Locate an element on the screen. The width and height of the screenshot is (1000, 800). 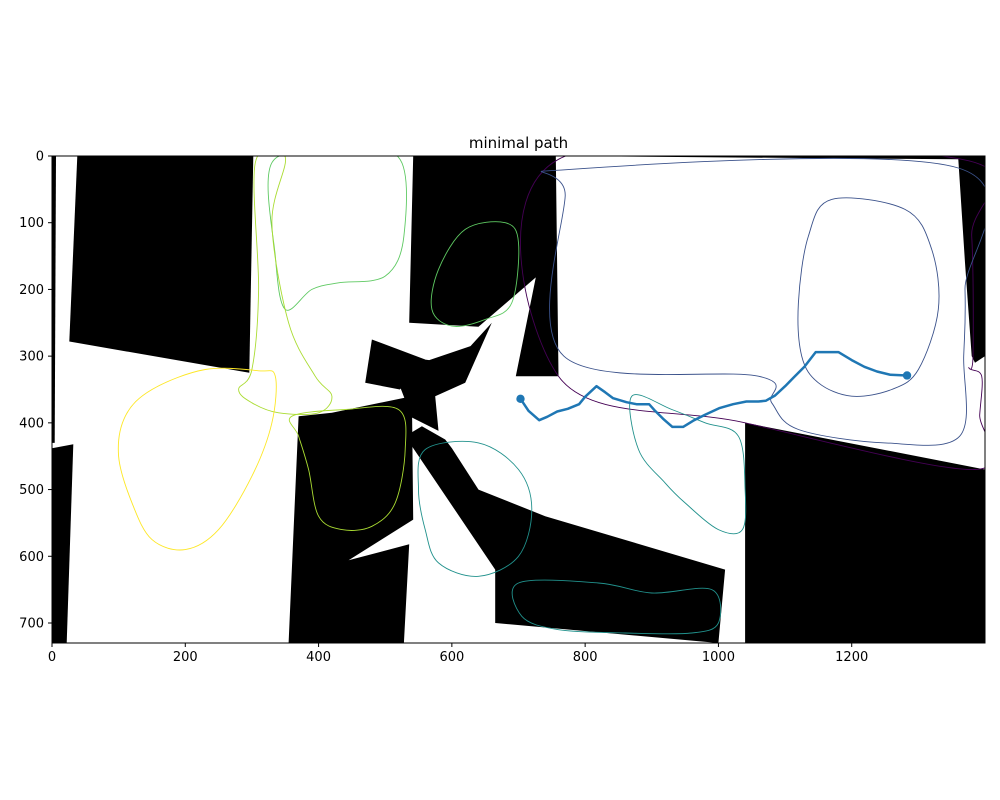
path-layer is located at coordinates (714, 389).